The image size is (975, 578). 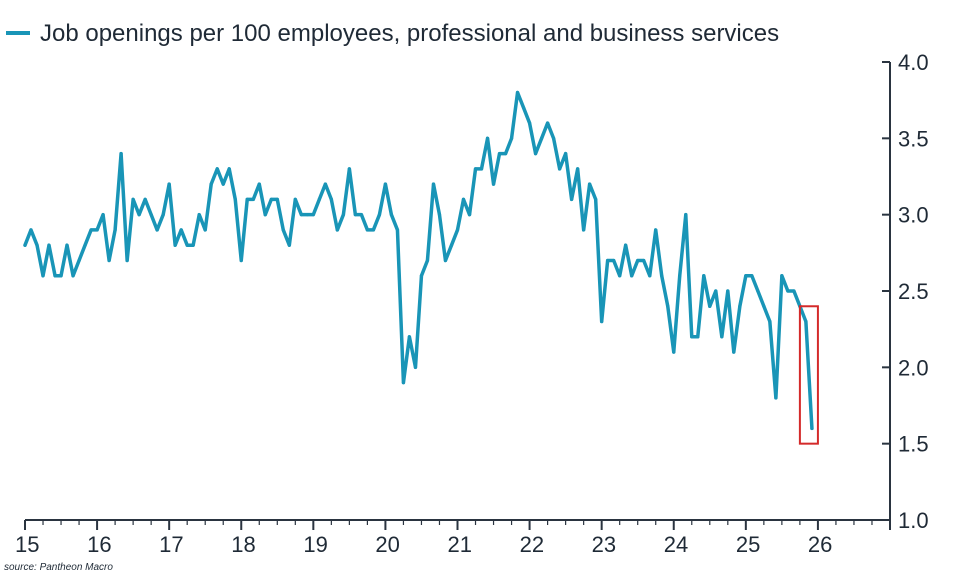 I want to click on x-tick-label: 24, so click(x=676, y=544).